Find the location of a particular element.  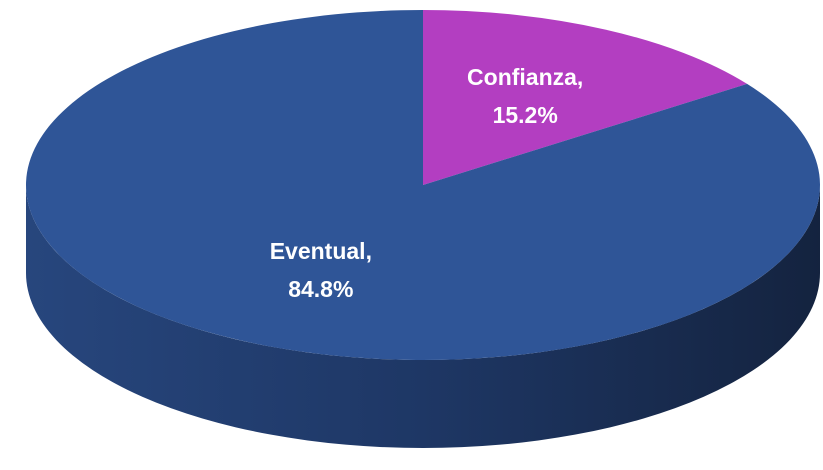

label-value: 84.8% is located at coordinates (320, 289).